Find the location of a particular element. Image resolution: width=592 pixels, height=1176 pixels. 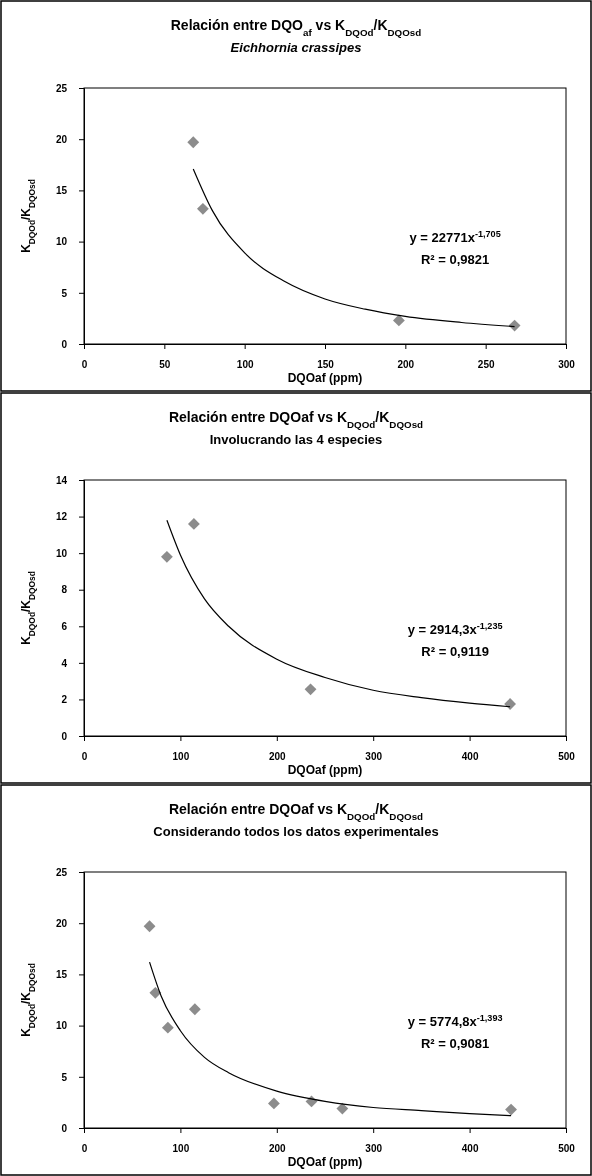

y-tick-label: 6 is located at coordinates (64, 626).